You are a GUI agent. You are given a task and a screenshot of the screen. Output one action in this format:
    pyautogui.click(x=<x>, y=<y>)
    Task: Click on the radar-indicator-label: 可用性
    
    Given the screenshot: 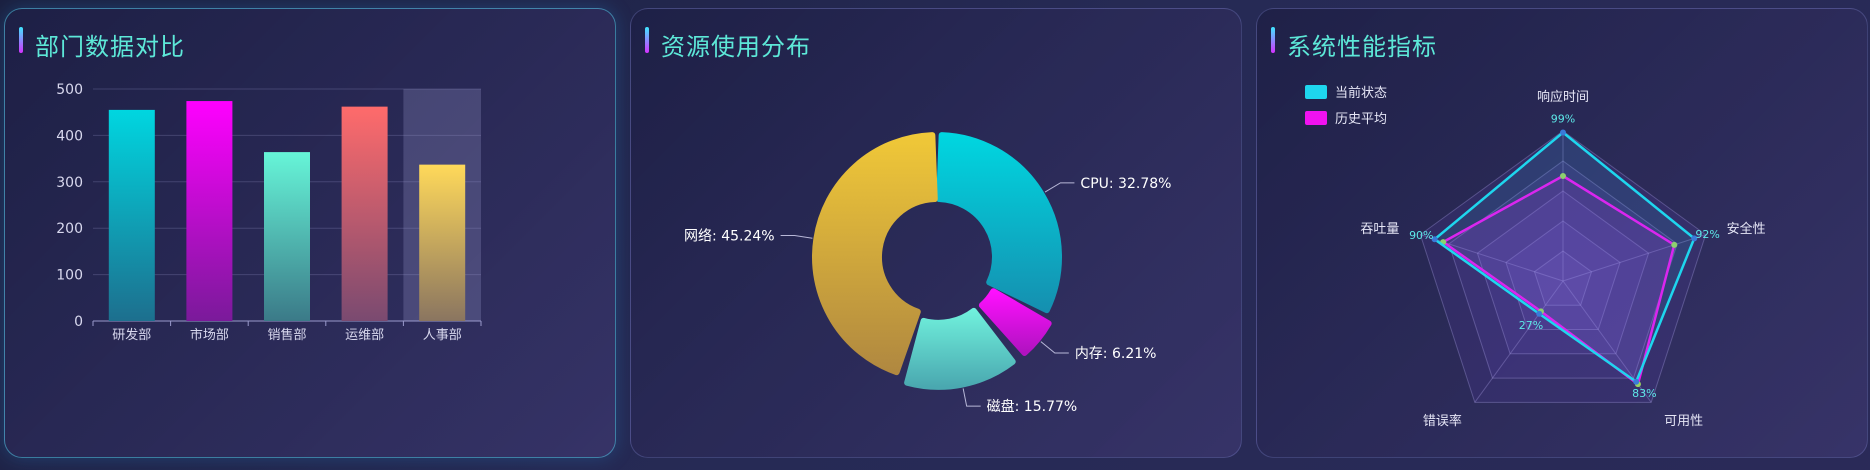 What is the action you would take?
    pyautogui.click(x=1683, y=421)
    